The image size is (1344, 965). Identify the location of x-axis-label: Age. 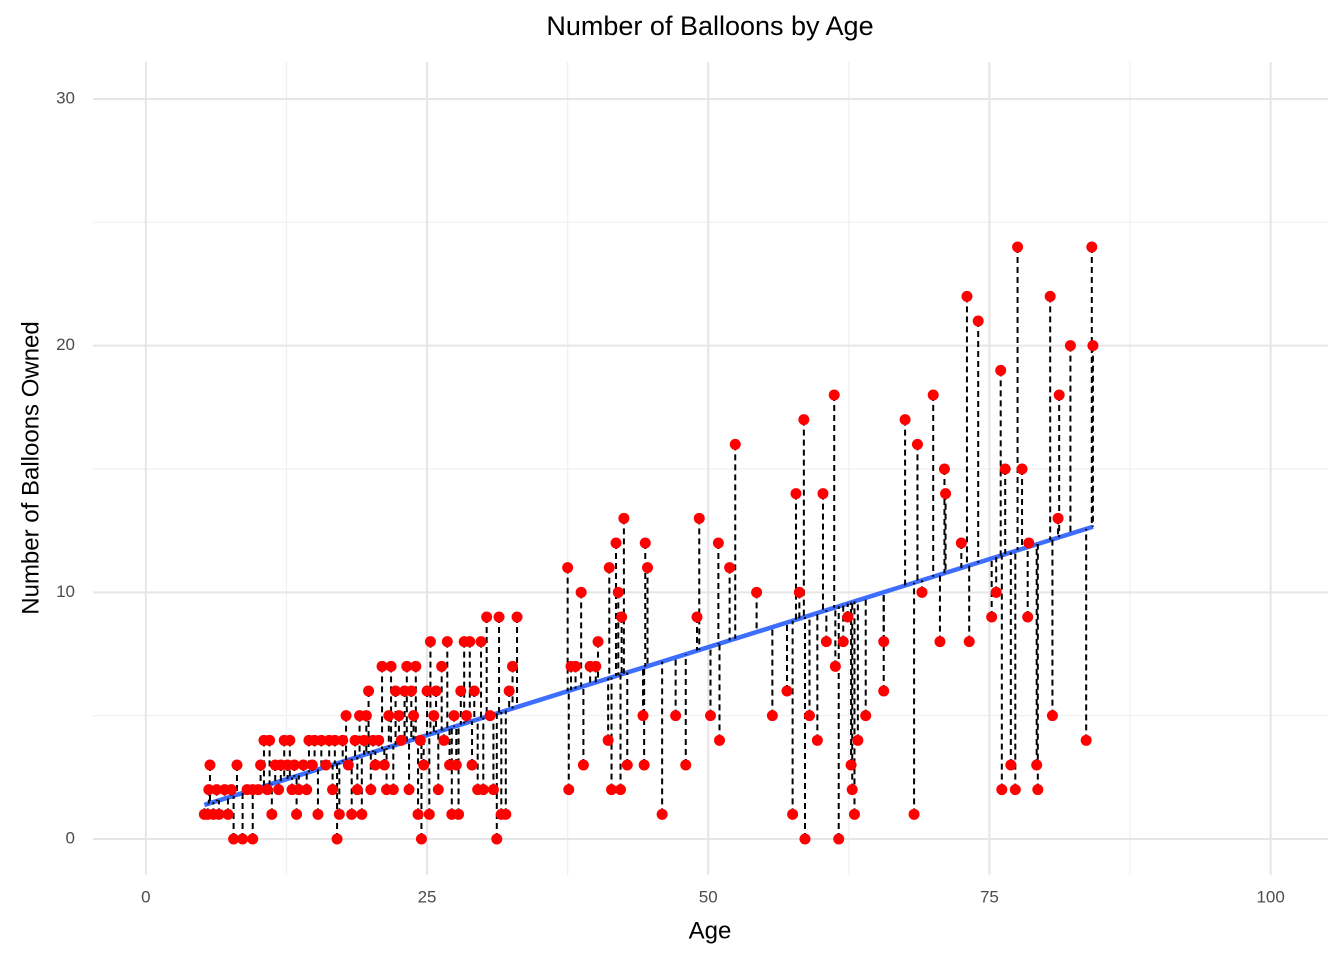
(710, 930).